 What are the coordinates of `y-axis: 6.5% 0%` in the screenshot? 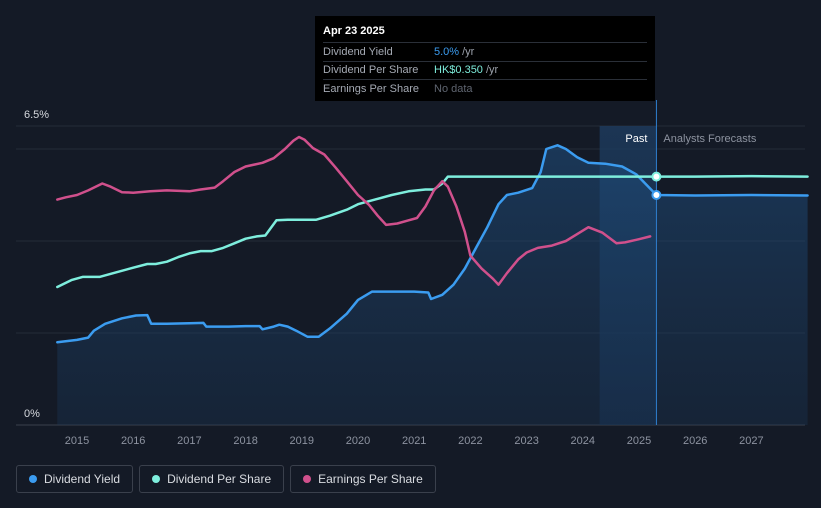 It's located at (36, 264).